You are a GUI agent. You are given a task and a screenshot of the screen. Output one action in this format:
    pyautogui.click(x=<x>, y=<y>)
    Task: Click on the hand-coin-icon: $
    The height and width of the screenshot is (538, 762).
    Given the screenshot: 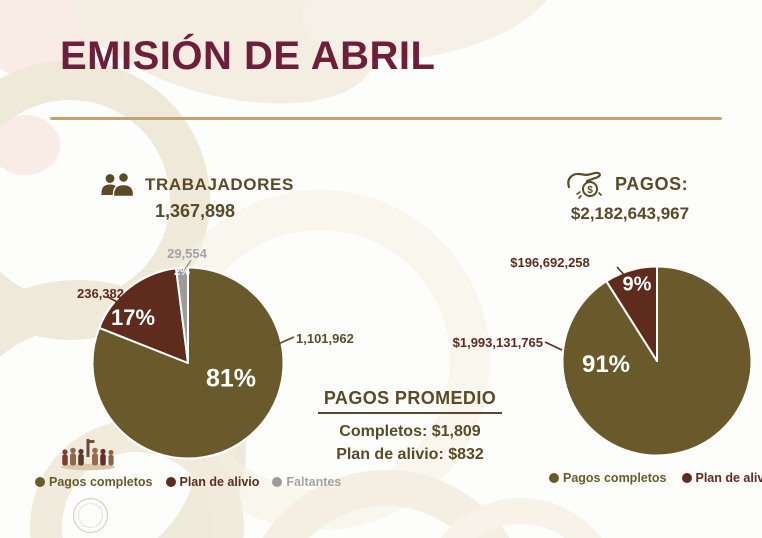 What is the action you would take?
    pyautogui.click(x=584, y=185)
    